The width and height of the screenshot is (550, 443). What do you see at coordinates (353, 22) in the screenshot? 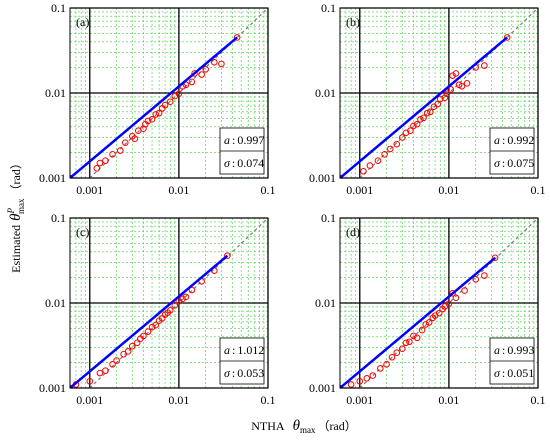
I see `panel-label: (b)` at bounding box center [353, 22].